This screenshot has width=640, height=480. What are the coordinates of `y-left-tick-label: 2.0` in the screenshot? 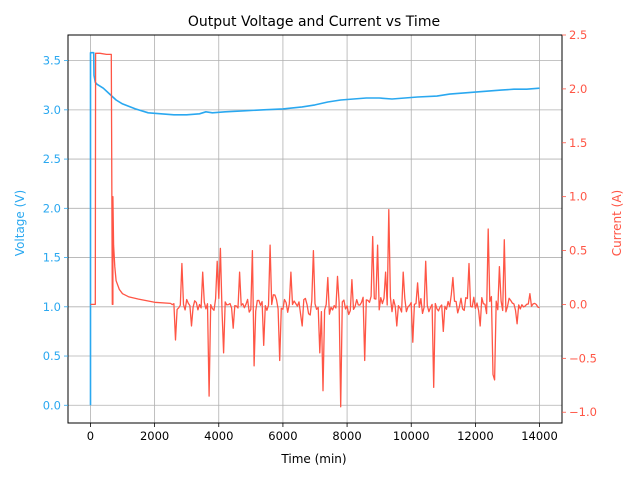 It's located at (52, 208).